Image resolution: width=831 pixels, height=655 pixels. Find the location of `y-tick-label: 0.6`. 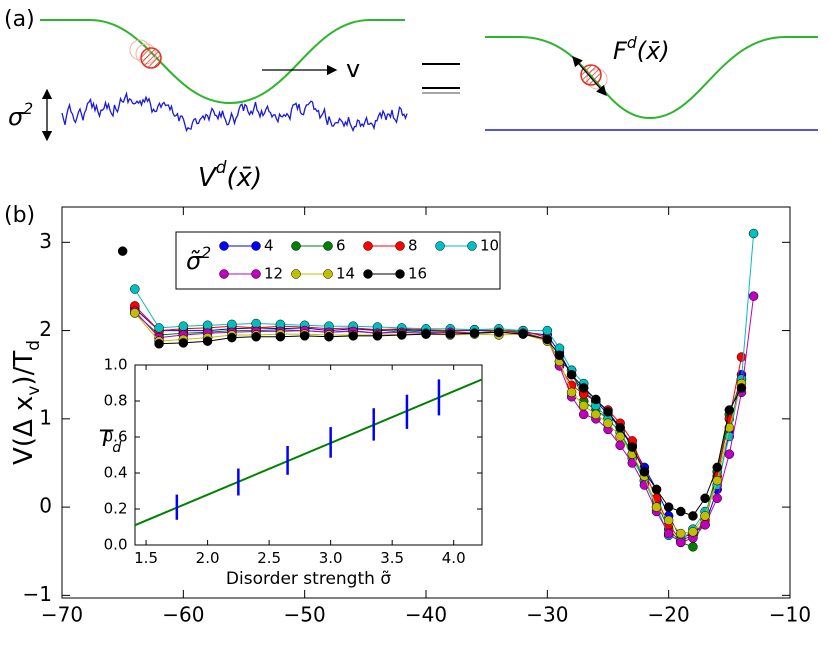

y-tick-label: 0.6 is located at coordinates (116, 437).